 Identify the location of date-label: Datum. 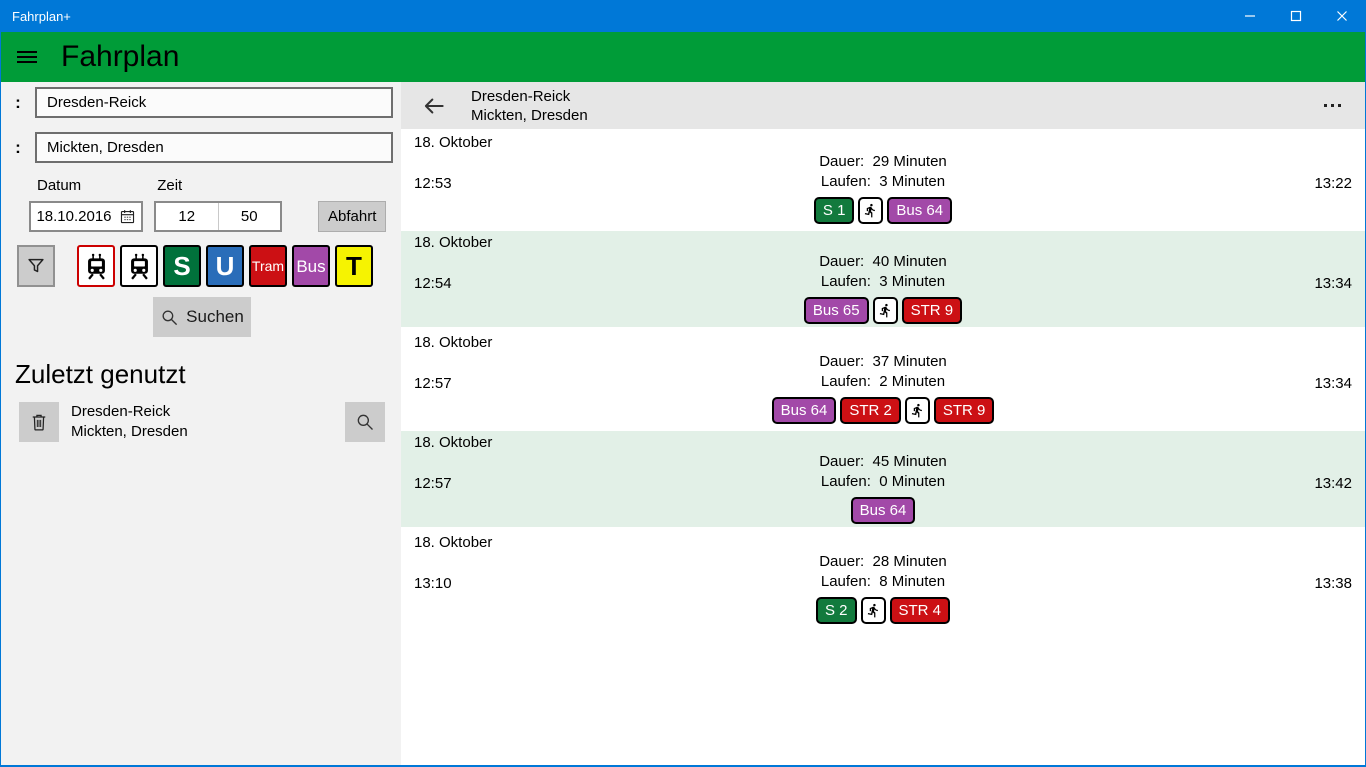
(59, 185).